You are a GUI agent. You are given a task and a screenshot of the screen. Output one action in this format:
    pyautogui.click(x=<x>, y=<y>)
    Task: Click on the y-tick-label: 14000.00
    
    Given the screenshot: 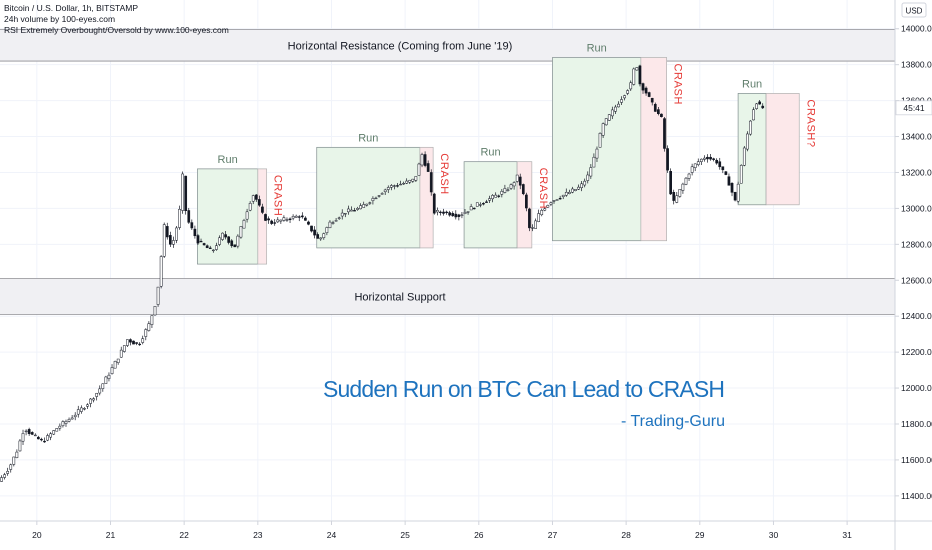 What is the action you would take?
    pyautogui.click(x=916, y=29)
    